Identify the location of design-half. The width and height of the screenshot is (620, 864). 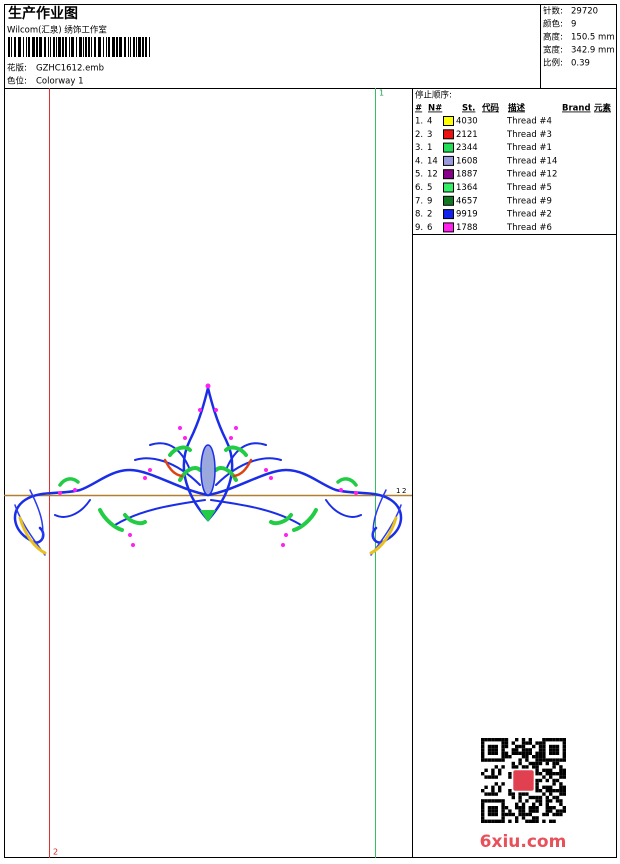
(111, 471).